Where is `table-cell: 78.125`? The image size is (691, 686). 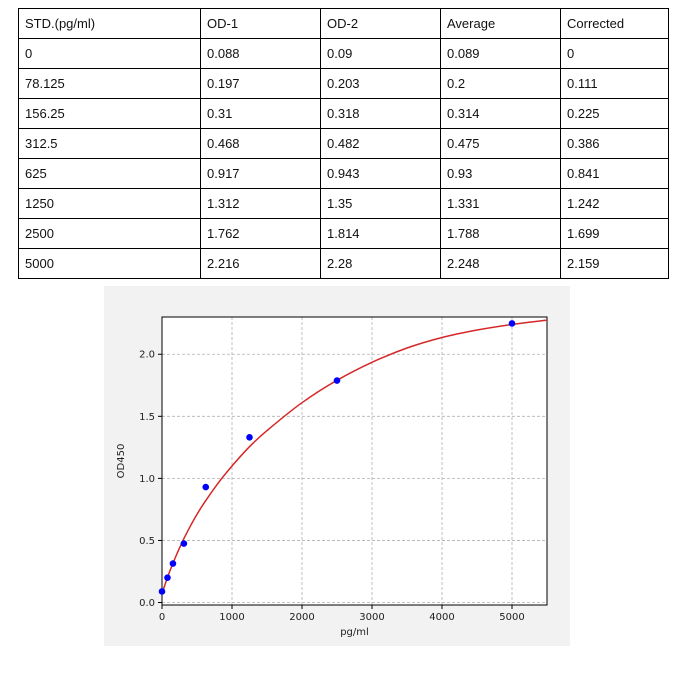 table-cell: 78.125 is located at coordinates (109, 83).